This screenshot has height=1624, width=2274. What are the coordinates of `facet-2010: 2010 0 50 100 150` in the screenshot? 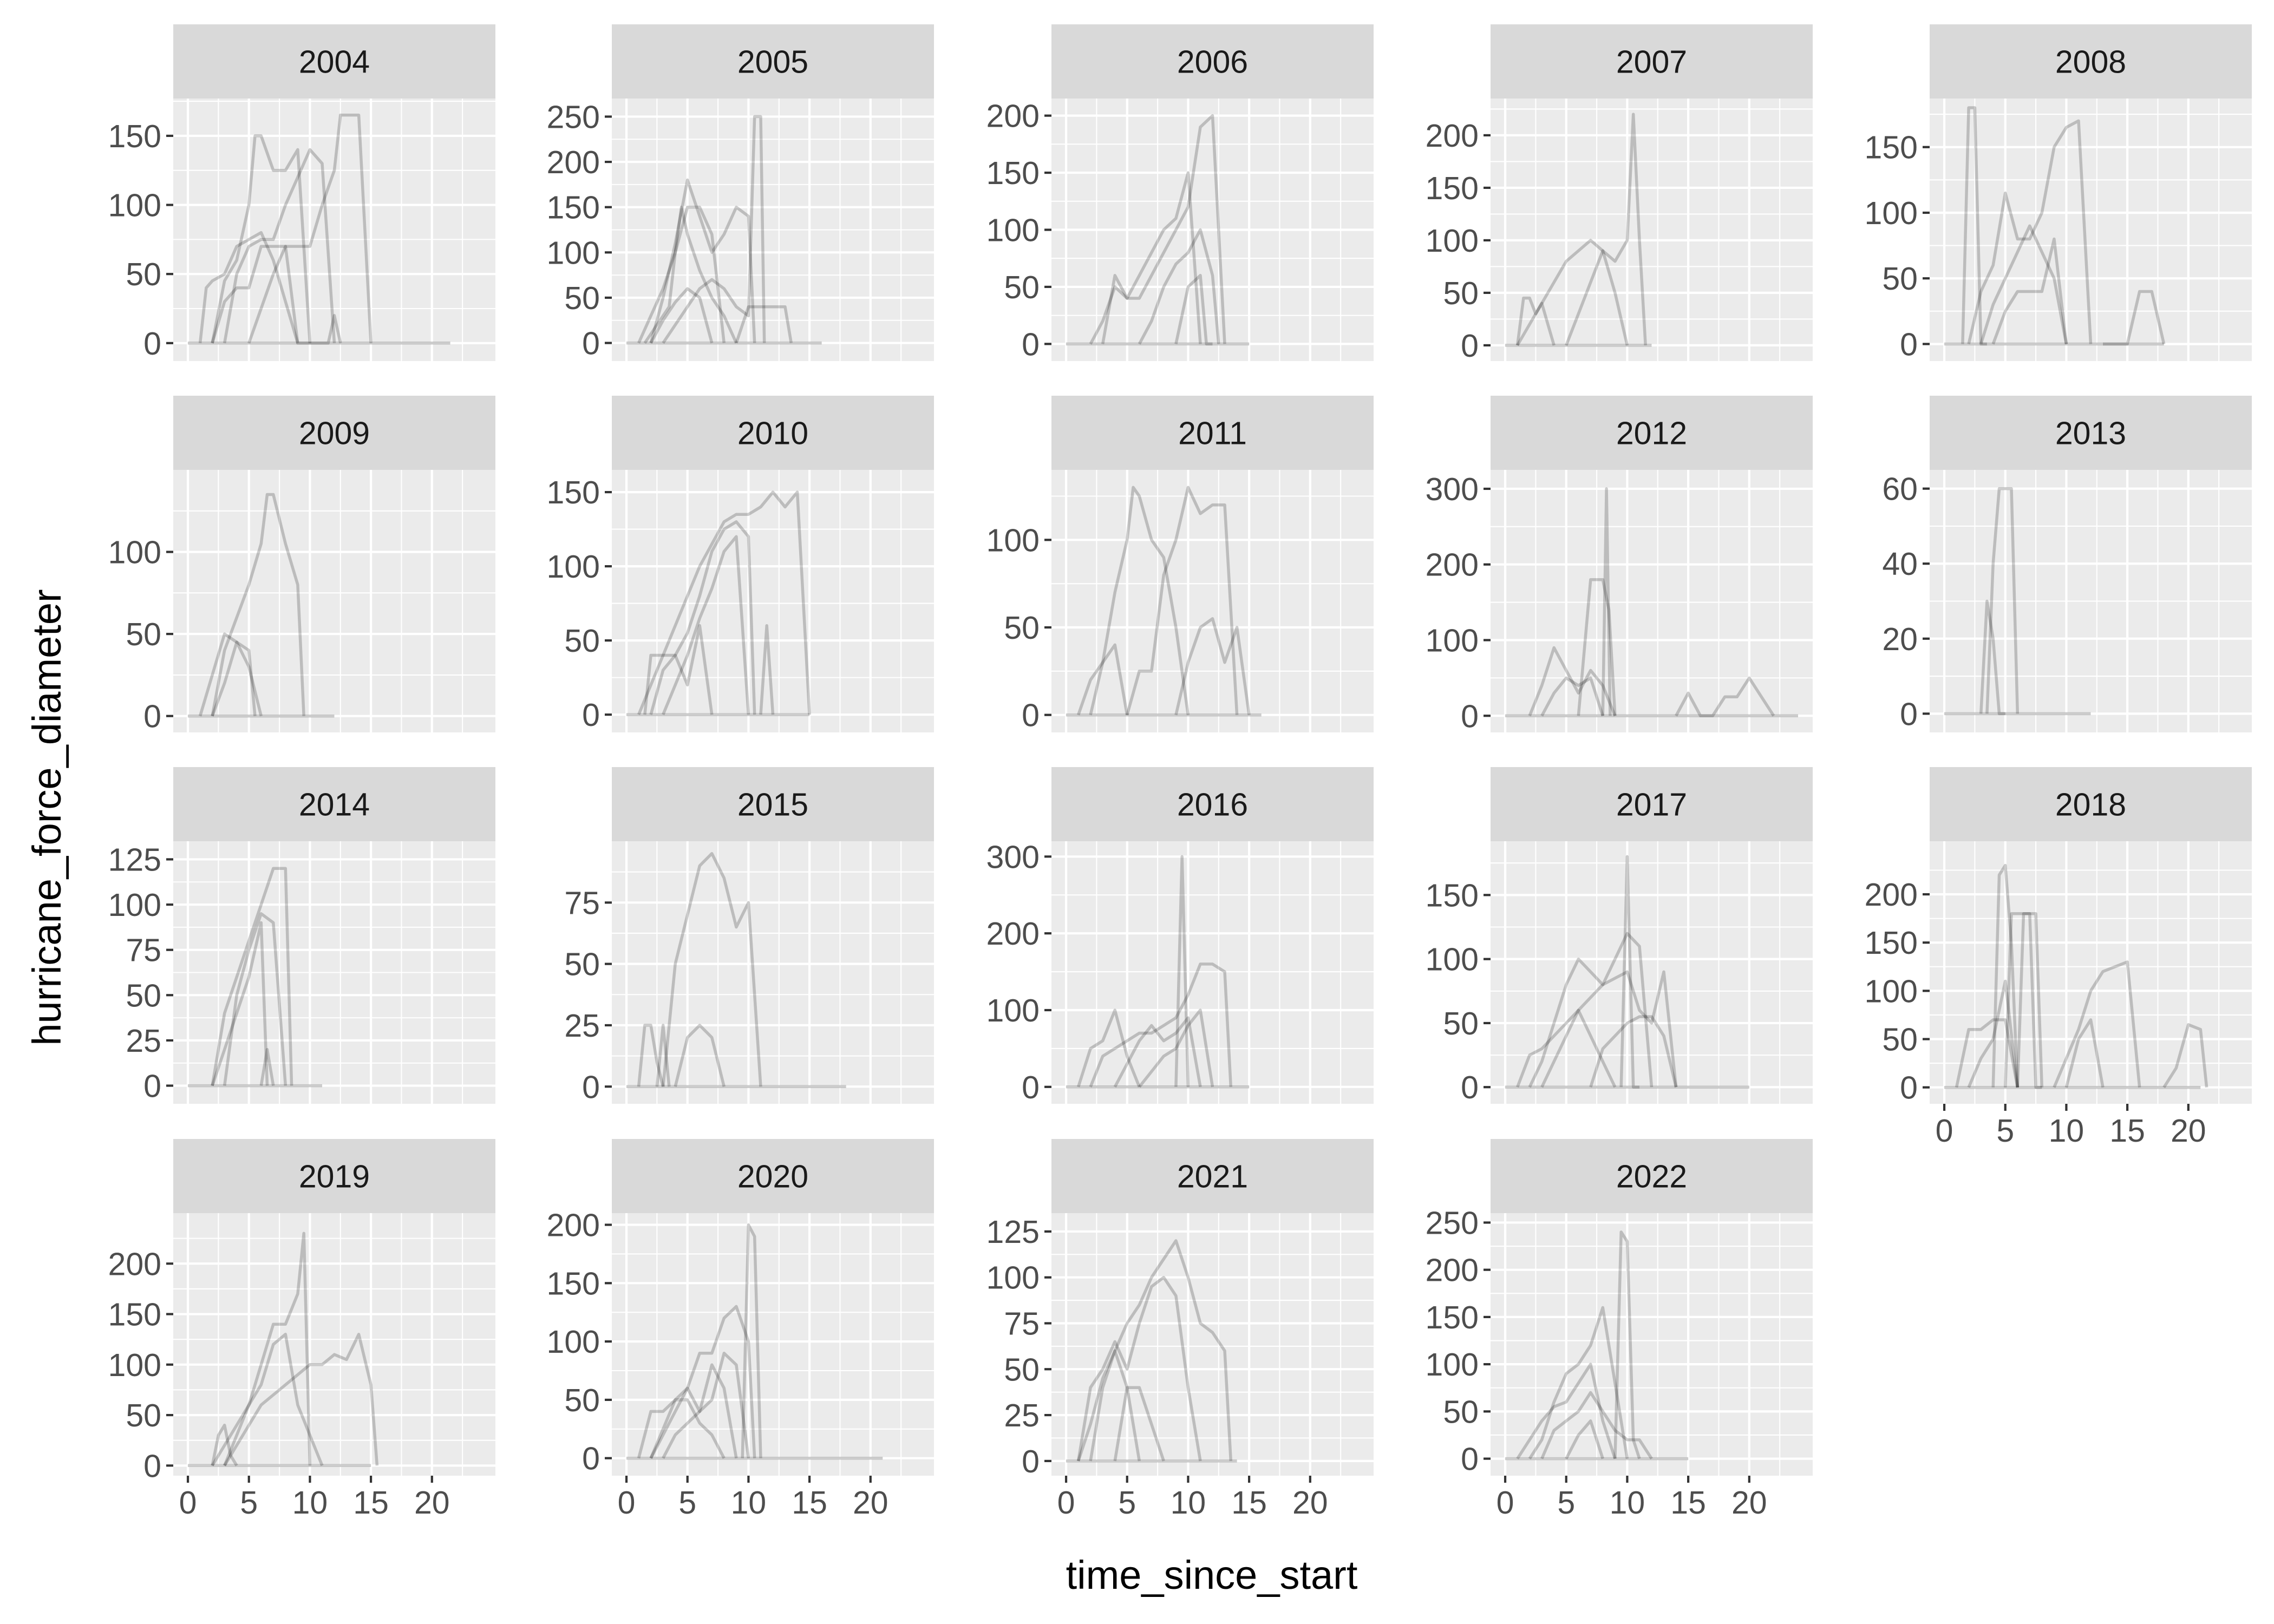 It's located at (741, 564).